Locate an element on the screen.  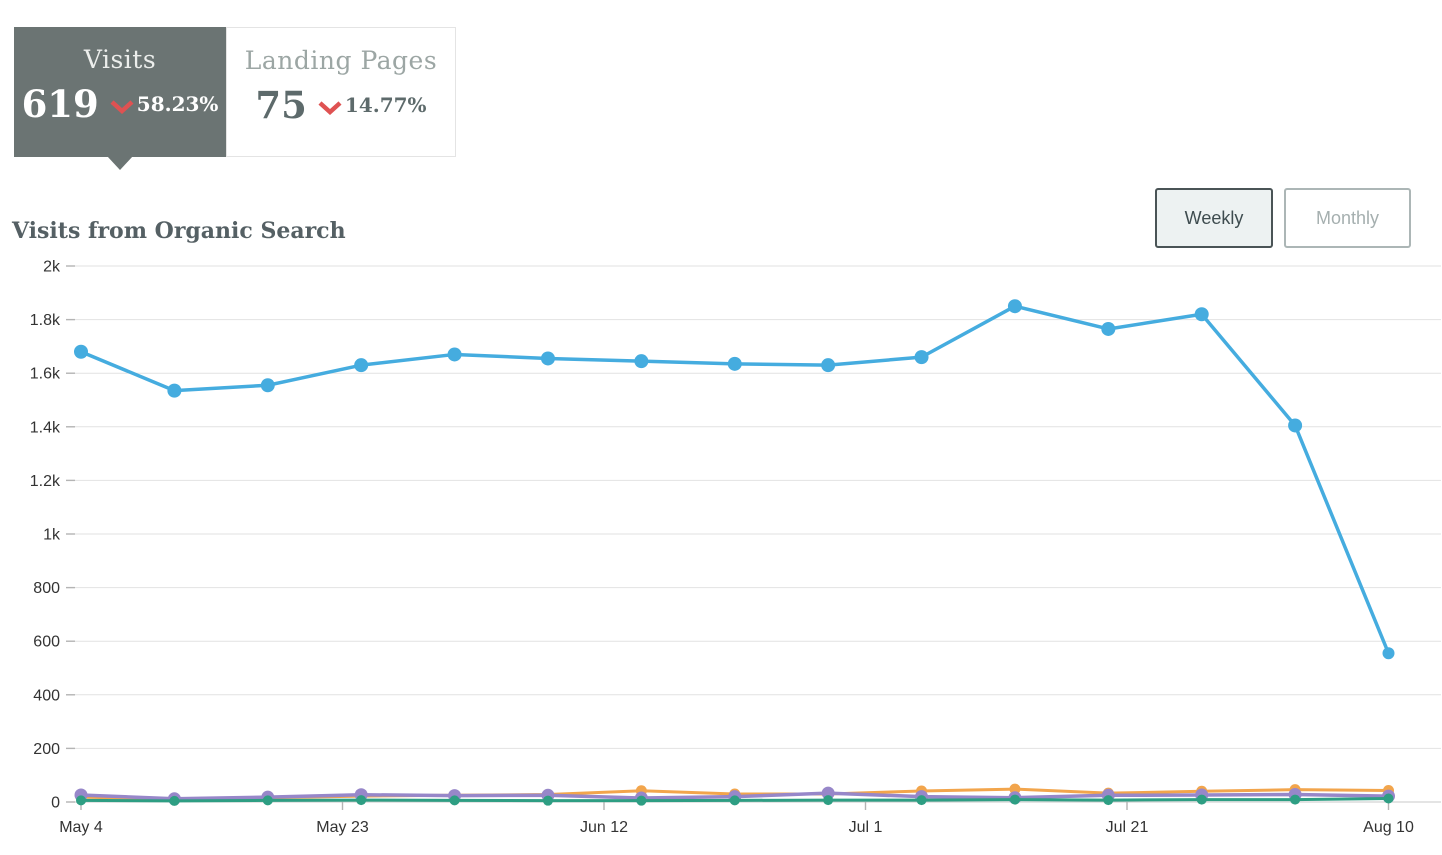
monthly-button: Monthly is located at coordinates (1347, 218).